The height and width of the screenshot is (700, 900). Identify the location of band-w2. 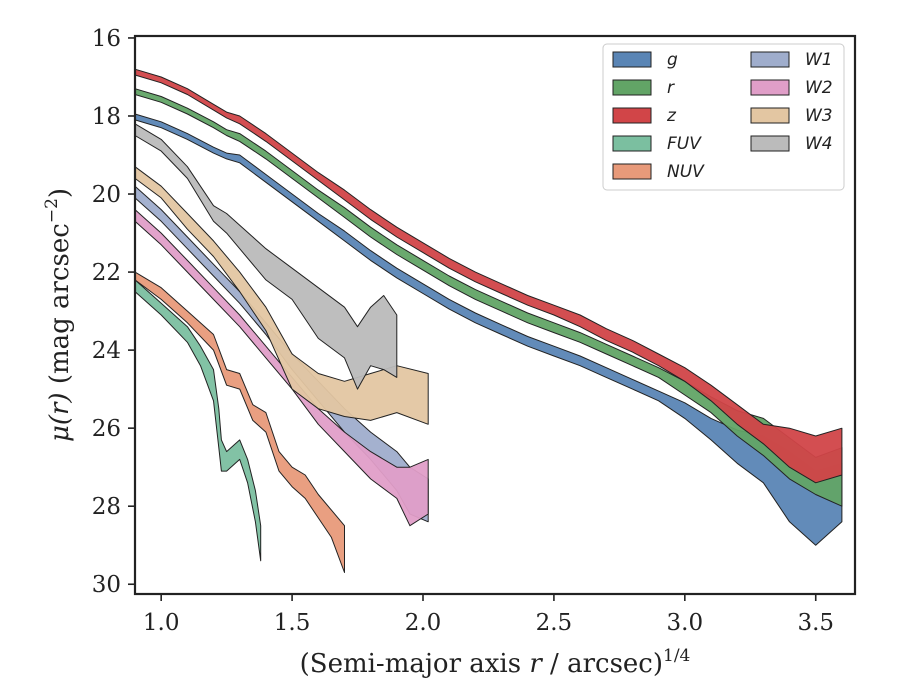
(281, 368).